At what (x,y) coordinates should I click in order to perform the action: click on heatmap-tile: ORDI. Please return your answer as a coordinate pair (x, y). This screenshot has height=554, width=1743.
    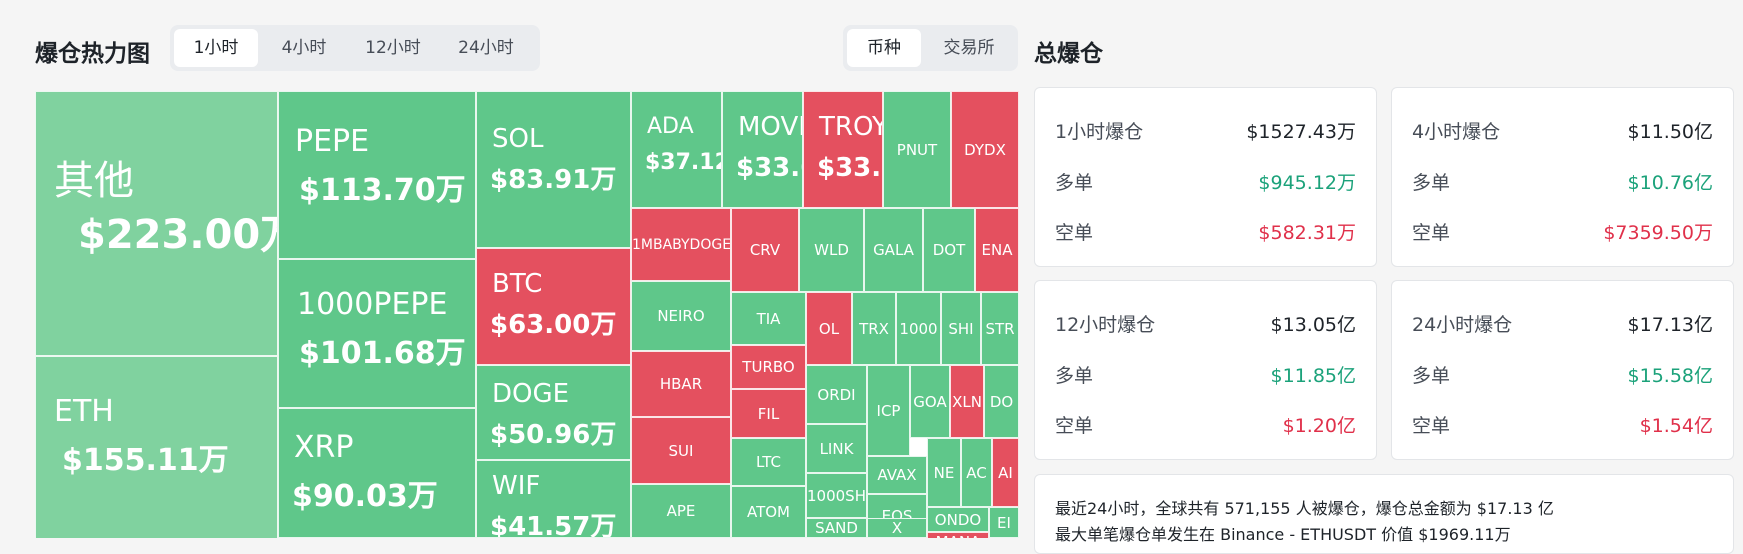
    Looking at the image, I should click on (836, 394).